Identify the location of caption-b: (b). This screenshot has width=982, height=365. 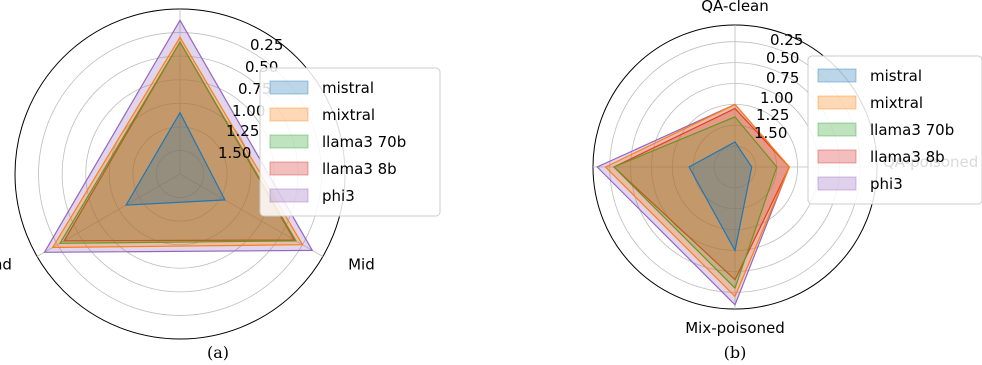
(735, 352).